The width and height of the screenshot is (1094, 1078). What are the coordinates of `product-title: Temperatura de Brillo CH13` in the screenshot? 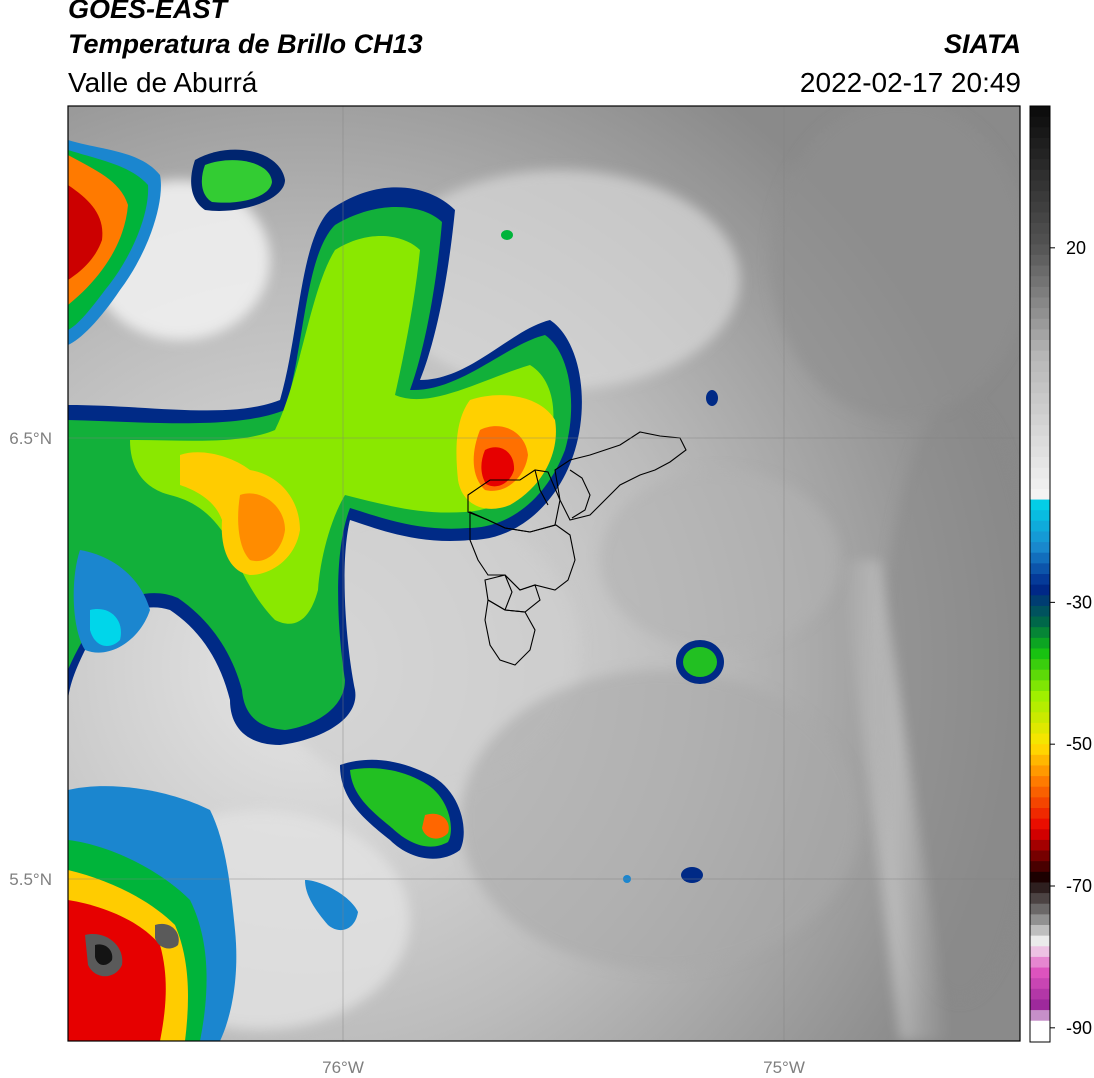 It's located at (245, 44).